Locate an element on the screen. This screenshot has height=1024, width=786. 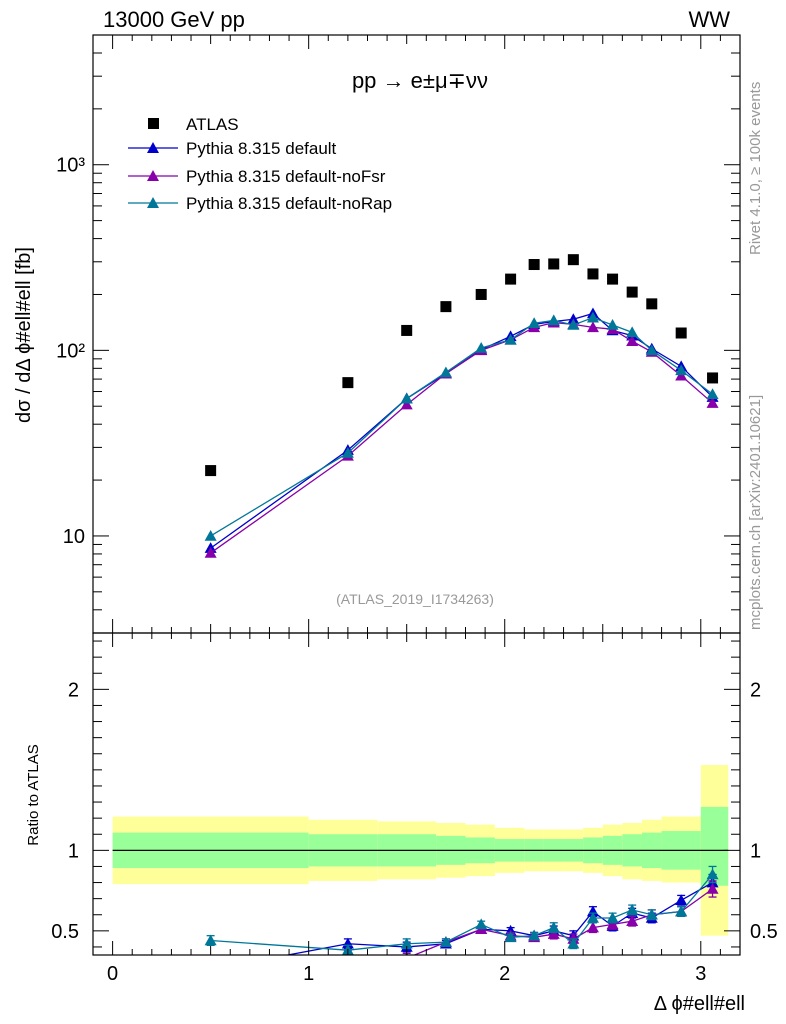
main-y-axis-title: dσ / dΔ ϕ#ell#ell [fb] is located at coordinates (24, 335).